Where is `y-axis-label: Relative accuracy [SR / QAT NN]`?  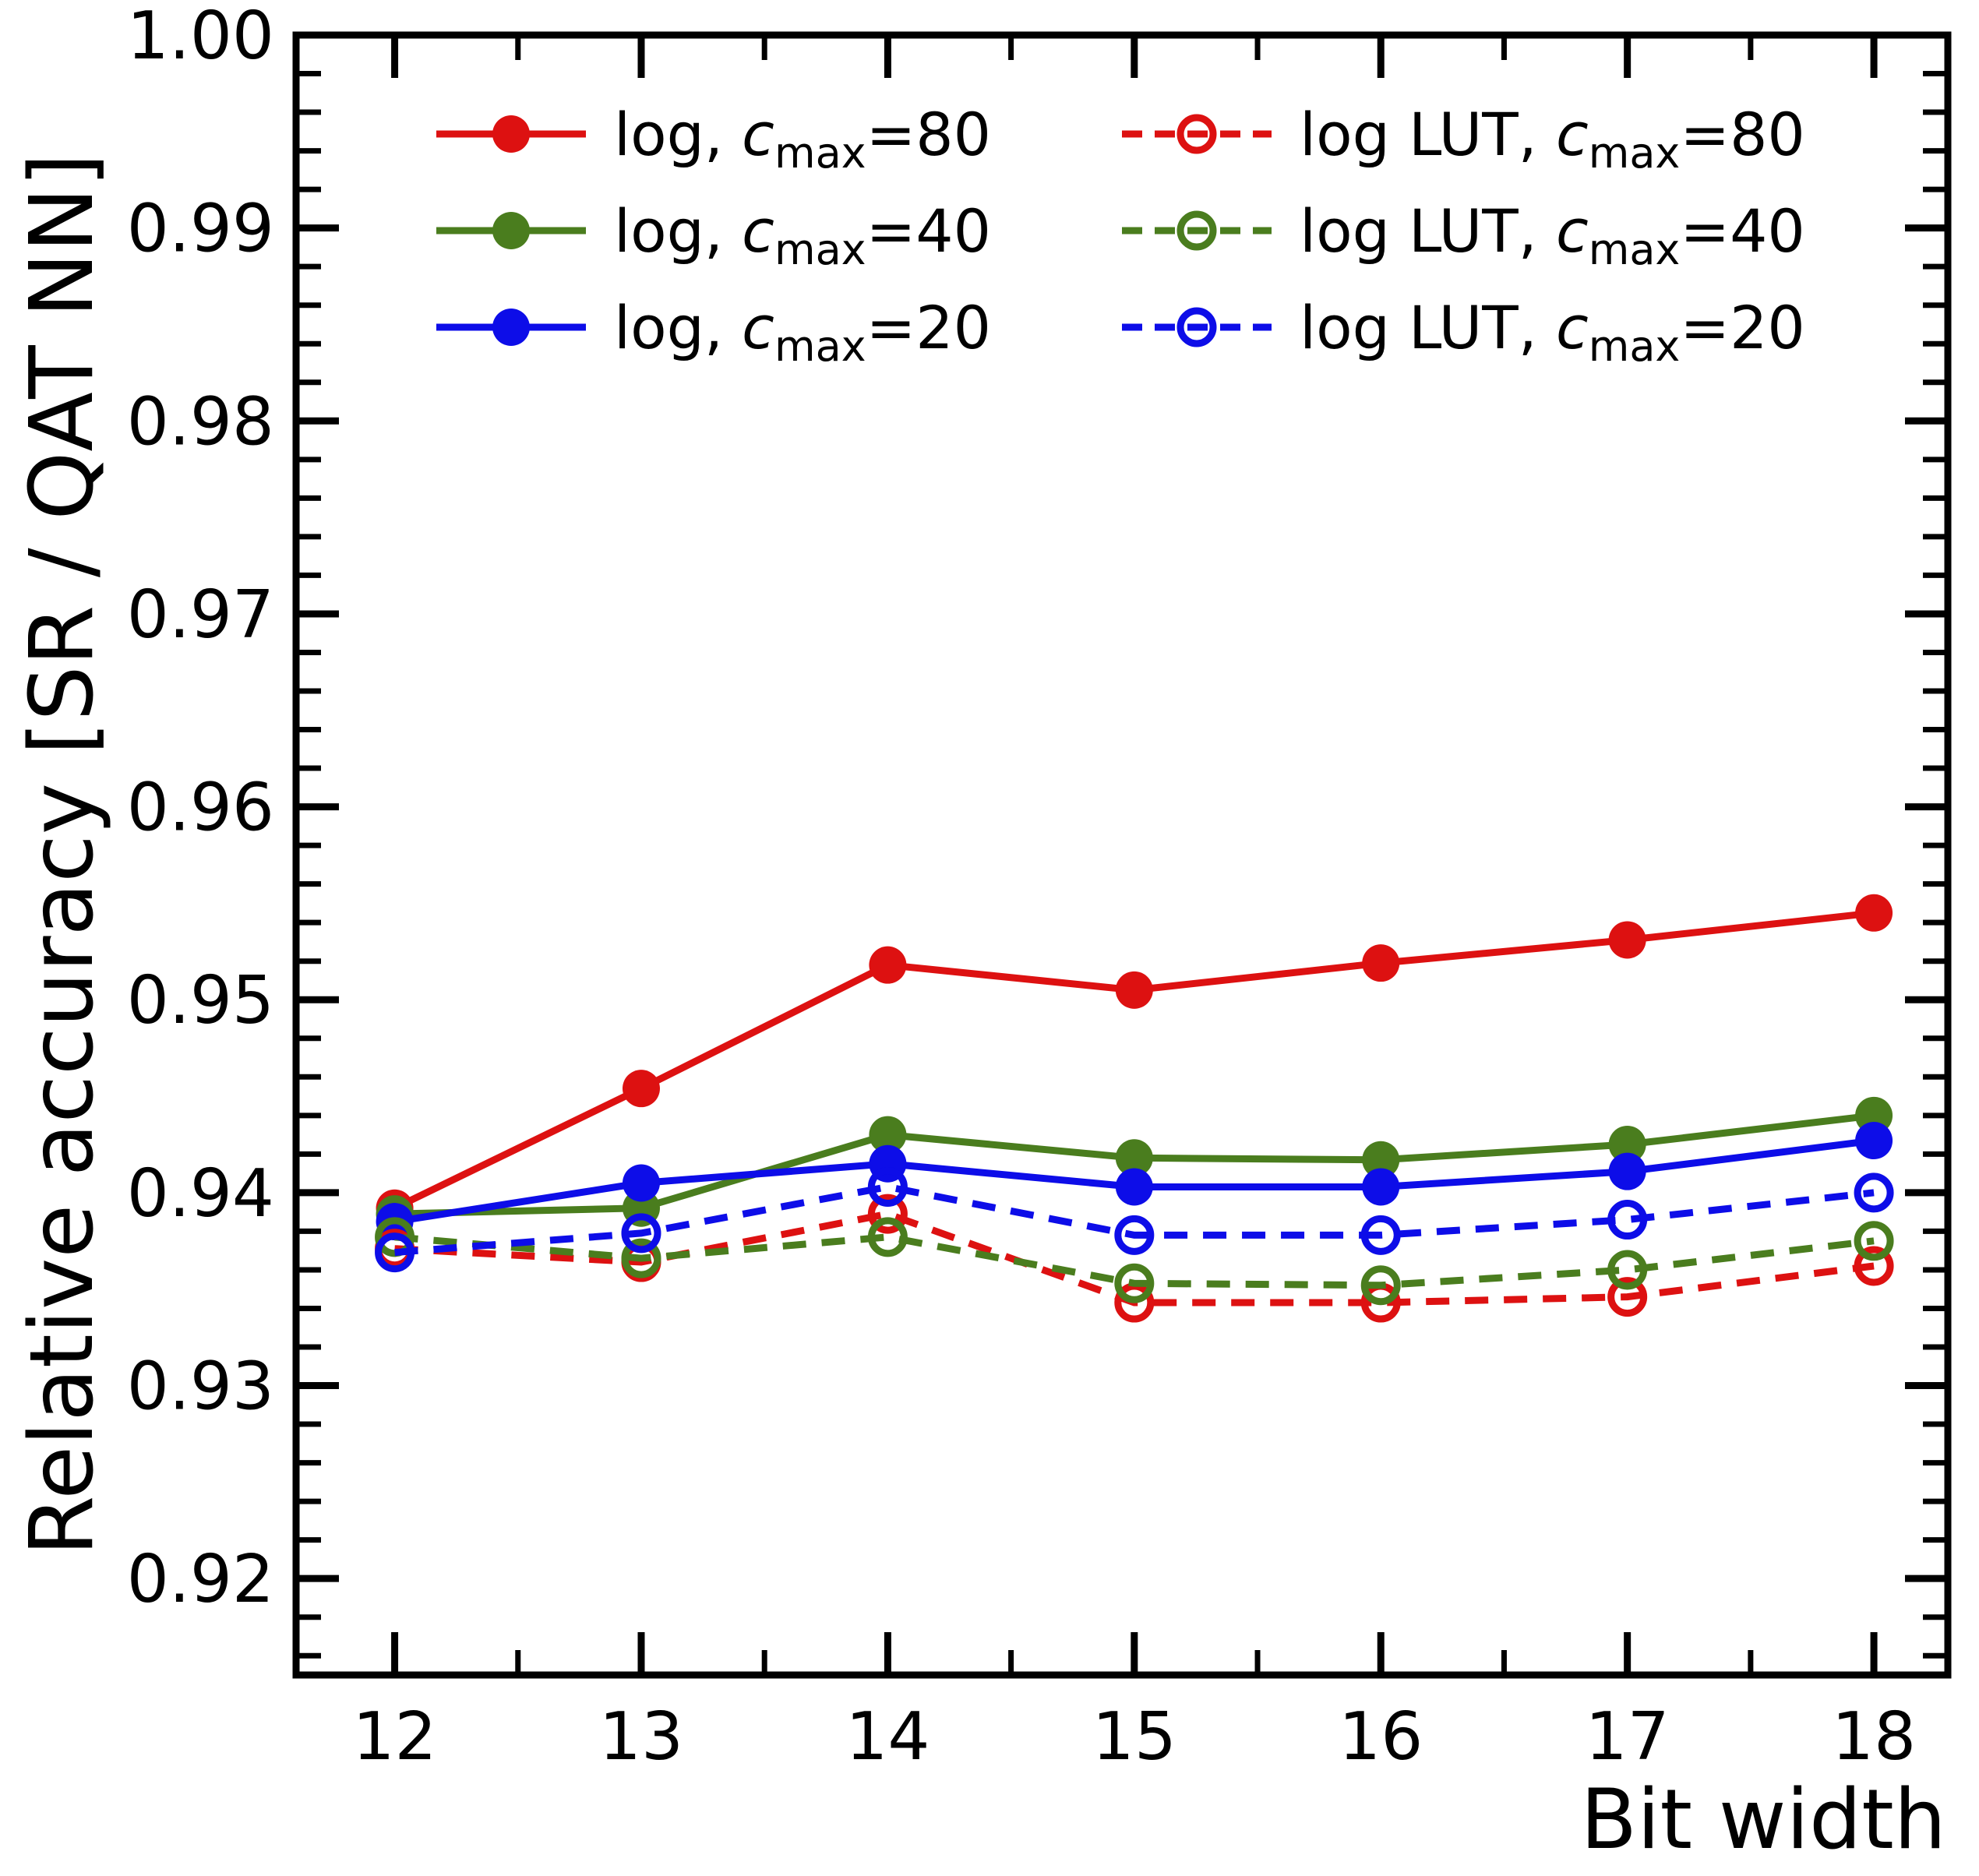 y-axis-label: Relative accuracy [SR / QAT NN] is located at coordinates (62, 854).